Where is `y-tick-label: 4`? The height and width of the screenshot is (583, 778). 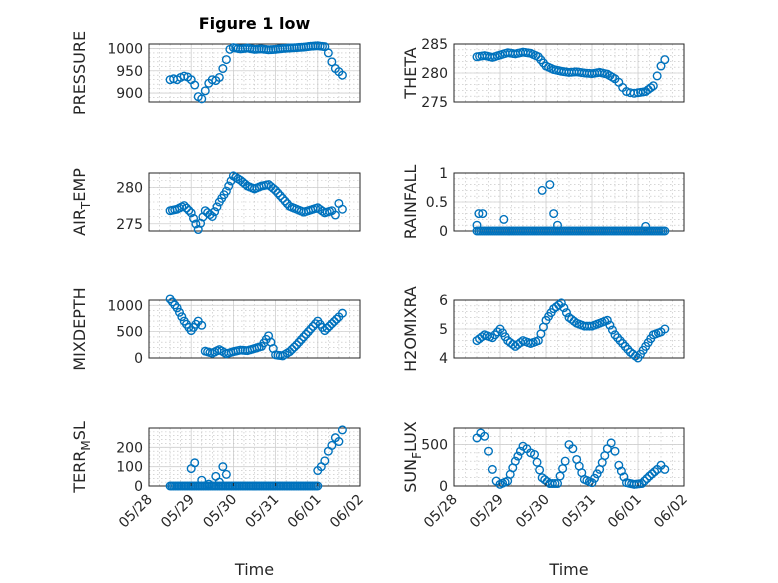
y-tick-label: 4 is located at coordinates (443, 359).